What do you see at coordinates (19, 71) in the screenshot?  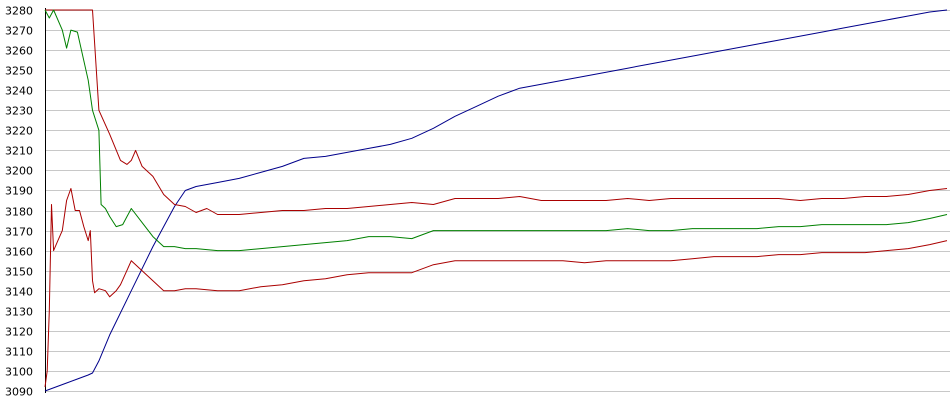 I see `y-tick-label: 3250` at bounding box center [19, 71].